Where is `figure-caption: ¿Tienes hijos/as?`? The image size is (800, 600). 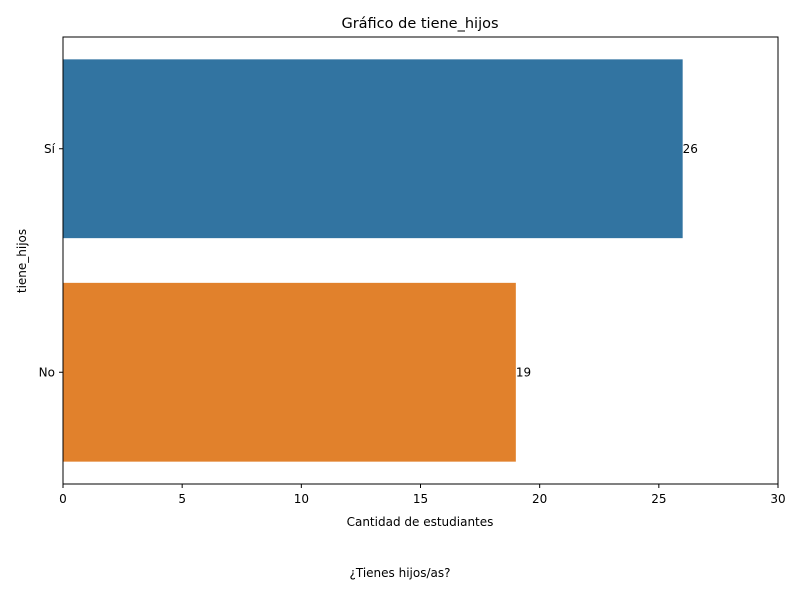 figure-caption: ¿Tienes hijos/as? is located at coordinates (400, 573).